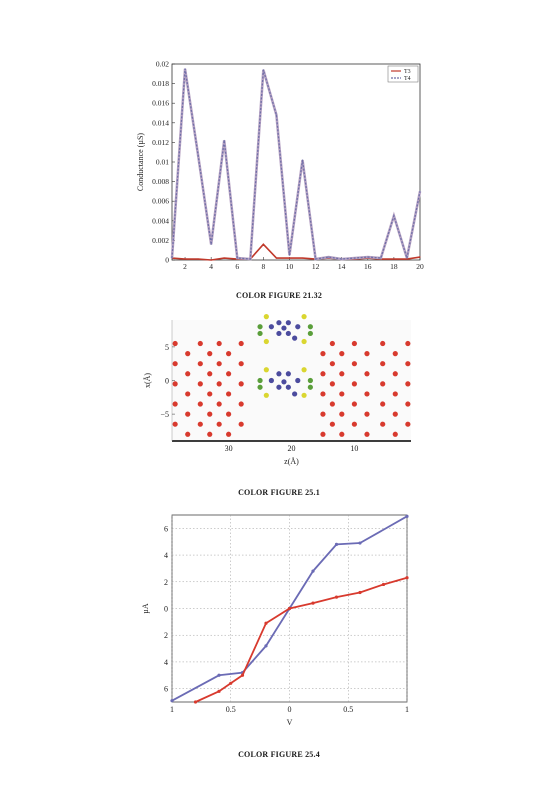  I want to click on y-tick-label: 0.01, so click(162, 162).